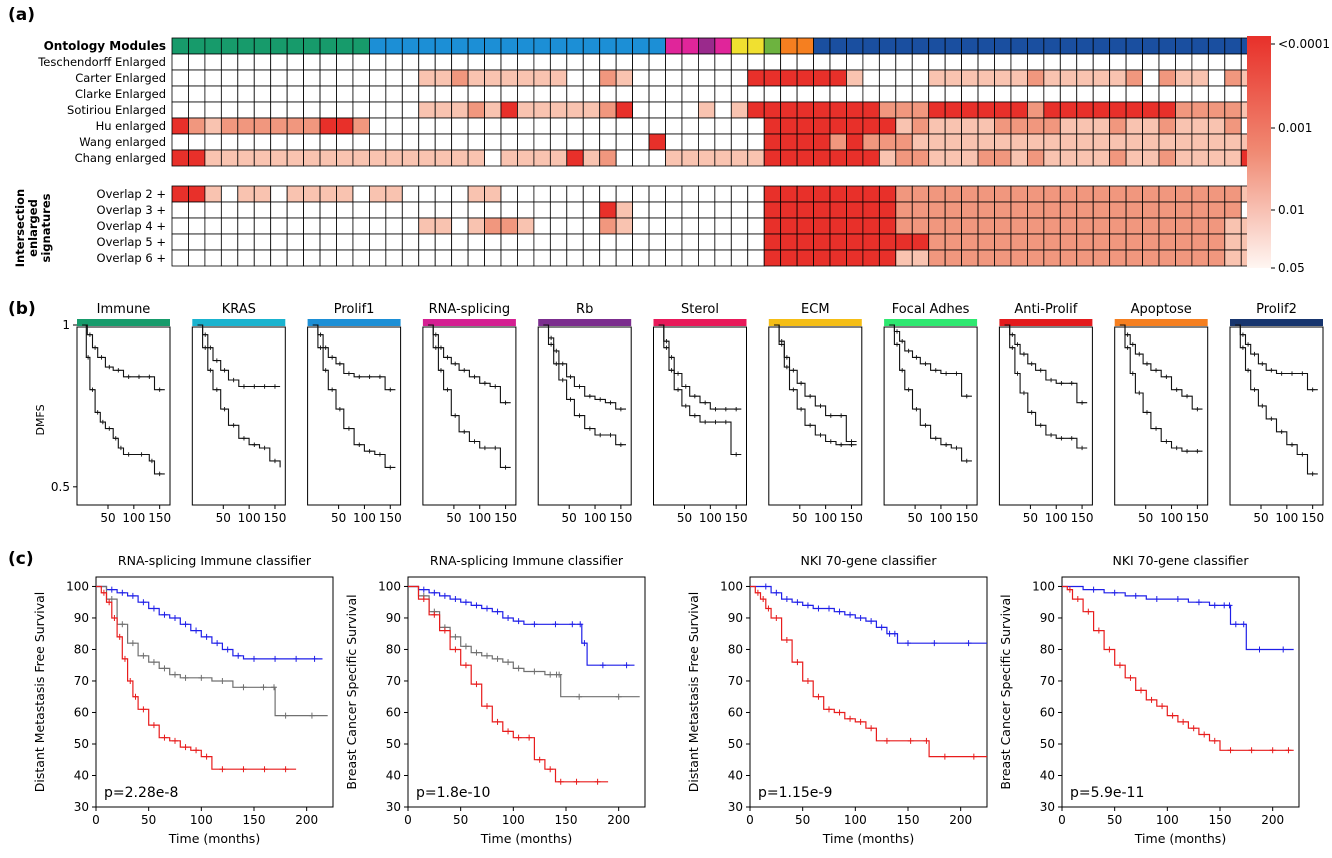 Image resolution: width=1332 pixels, height=858 pixels. I want to click on plot-frame, so click(868, 692).